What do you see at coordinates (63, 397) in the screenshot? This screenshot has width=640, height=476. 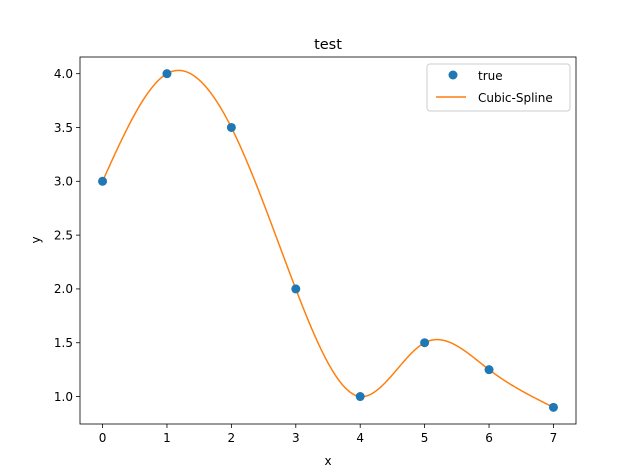 I see `y-tick-label: 1.0` at bounding box center [63, 397].